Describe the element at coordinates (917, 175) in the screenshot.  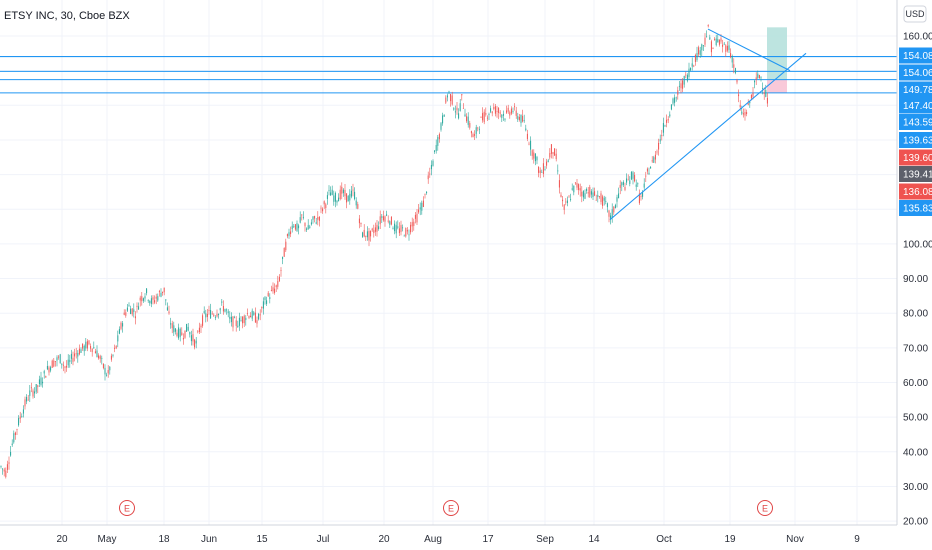
I see `price-label-text: 139.41` at that location.